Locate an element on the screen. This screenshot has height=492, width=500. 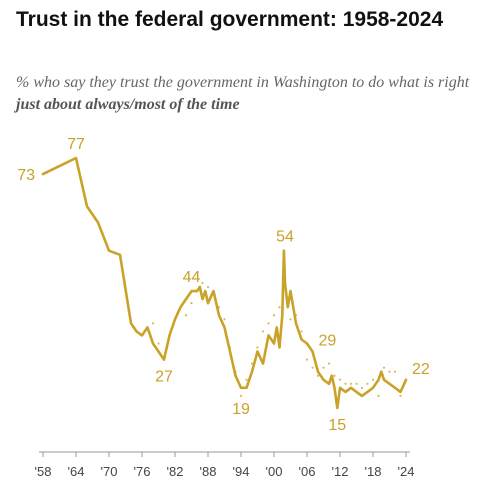
x-tick-label: '88 is located at coordinates (208, 471).